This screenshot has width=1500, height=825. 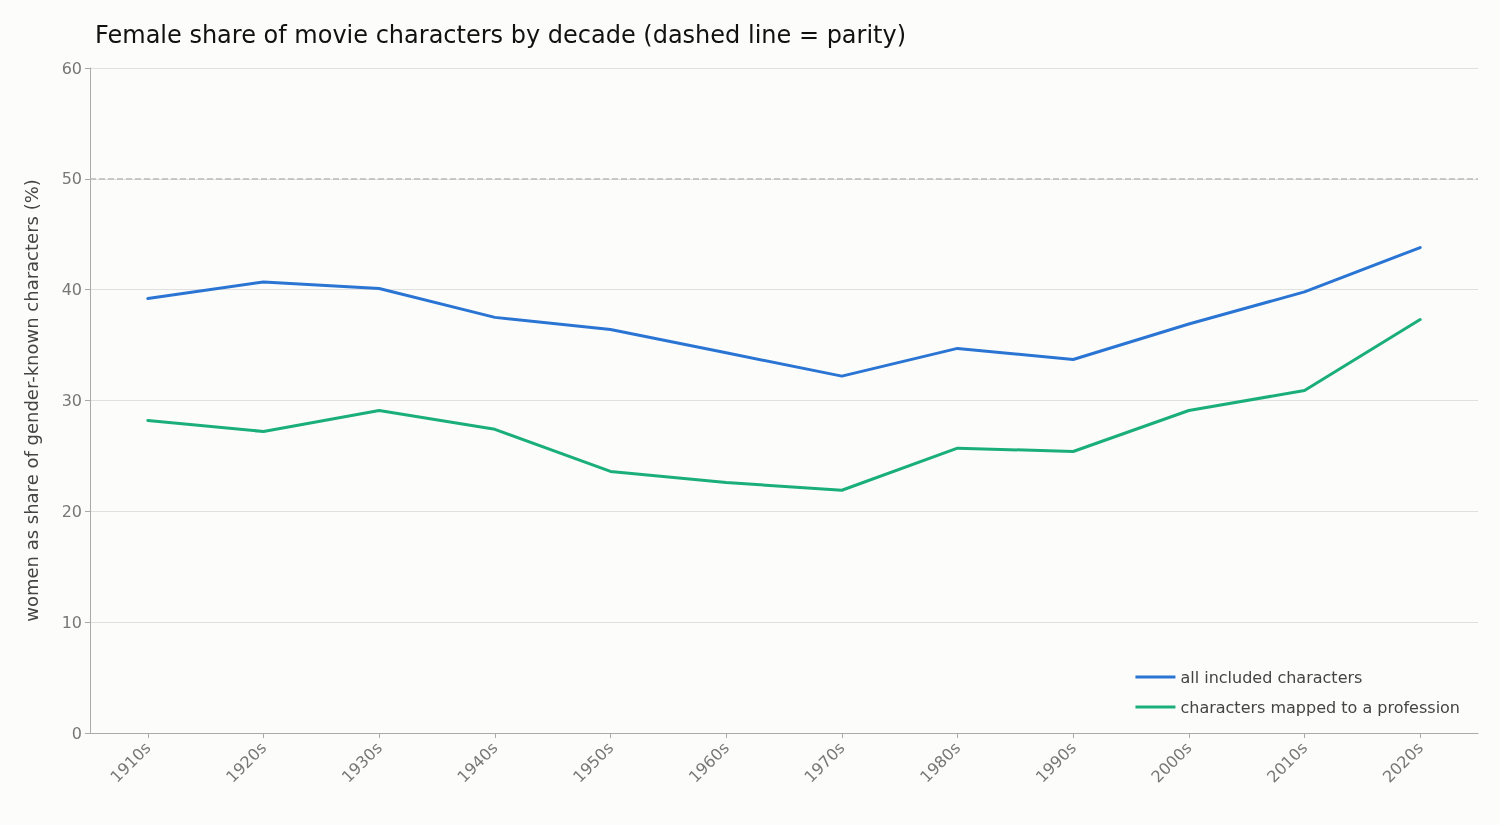 What do you see at coordinates (76, 733) in the screenshot?
I see `y-tick-label: 0` at bounding box center [76, 733].